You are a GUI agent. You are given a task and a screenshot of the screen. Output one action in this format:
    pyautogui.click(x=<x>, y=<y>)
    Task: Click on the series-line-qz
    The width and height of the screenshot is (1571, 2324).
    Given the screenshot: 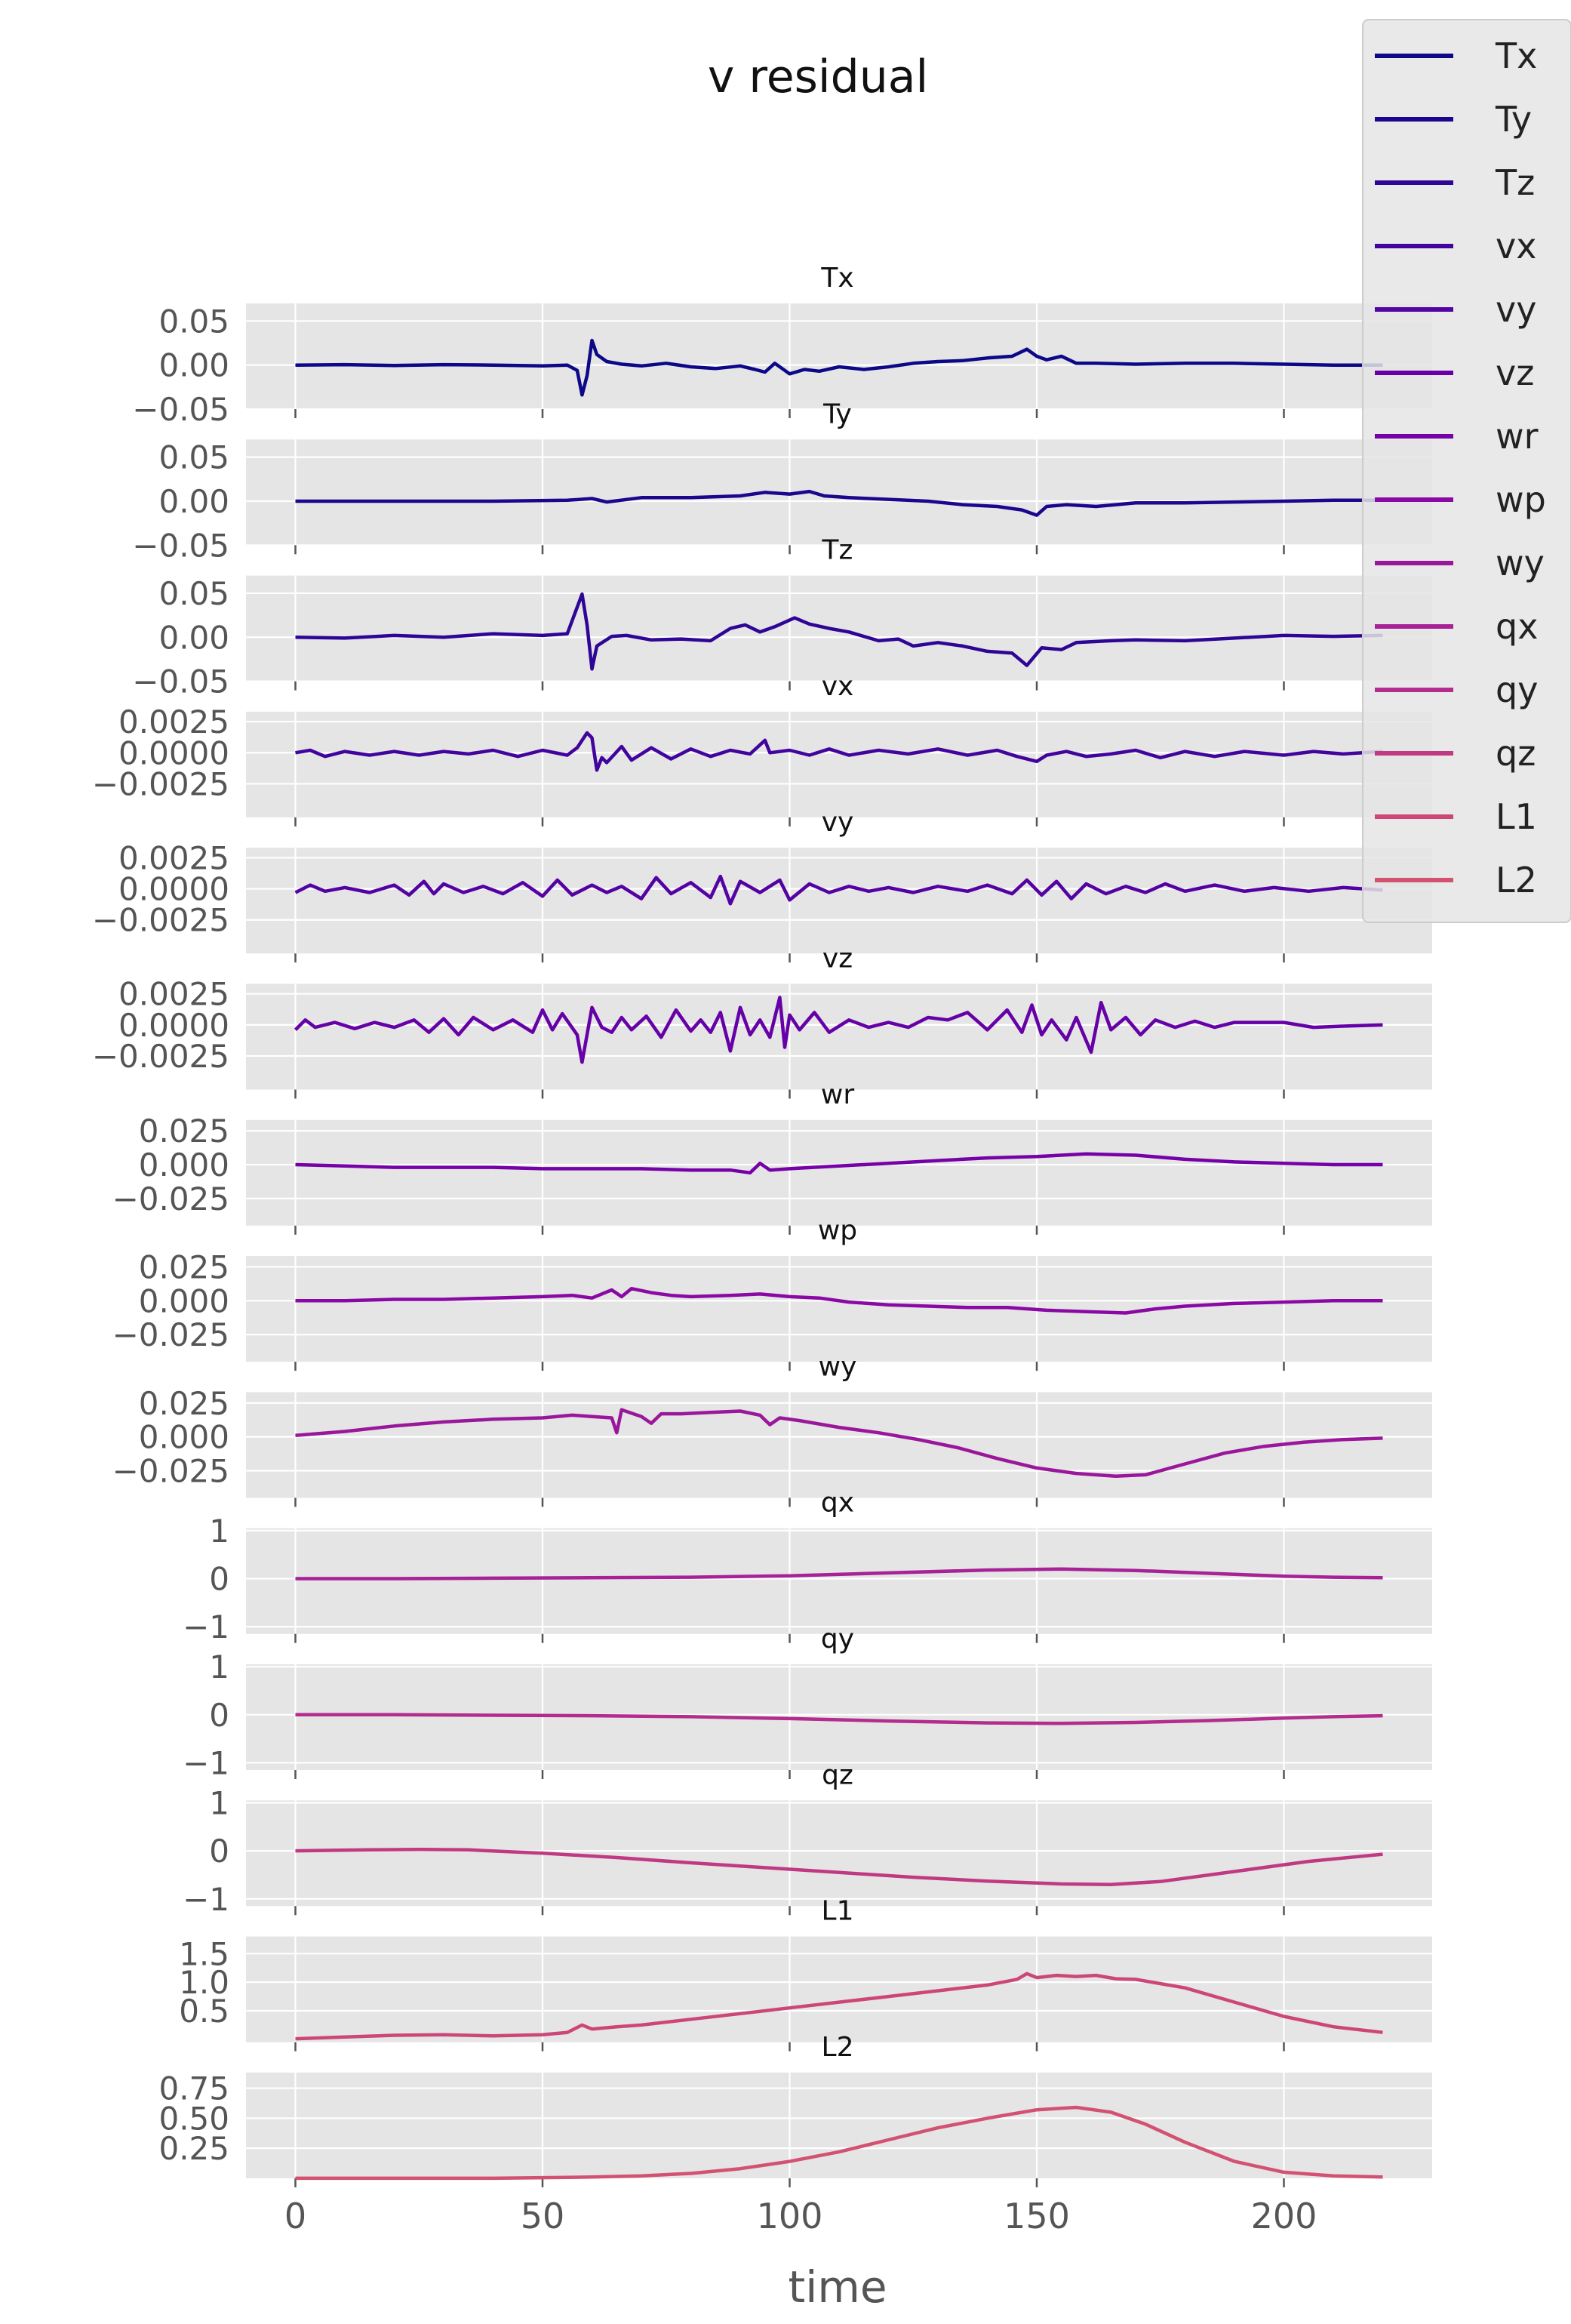 What is the action you would take?
    pyautogui.click(x=839, y=1866)
    